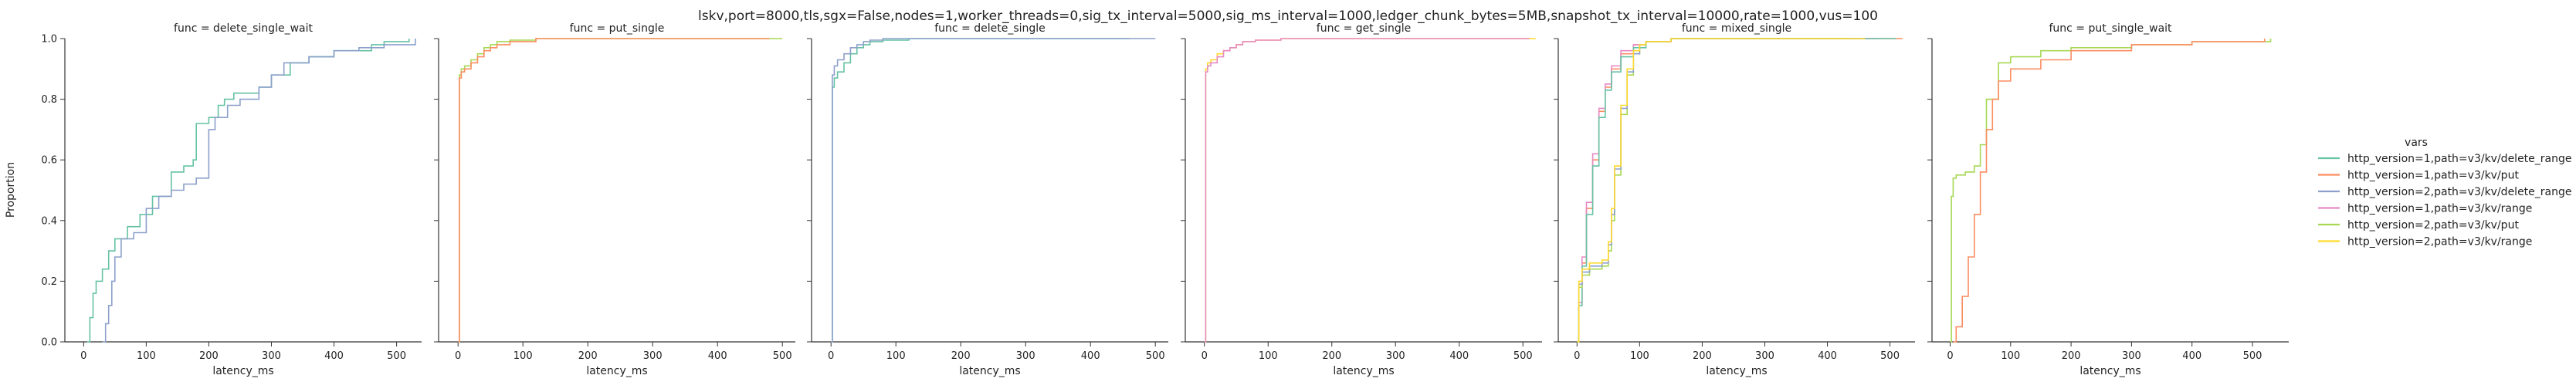  I want to click on y-tick-label: 0.2, so click(49, 282).